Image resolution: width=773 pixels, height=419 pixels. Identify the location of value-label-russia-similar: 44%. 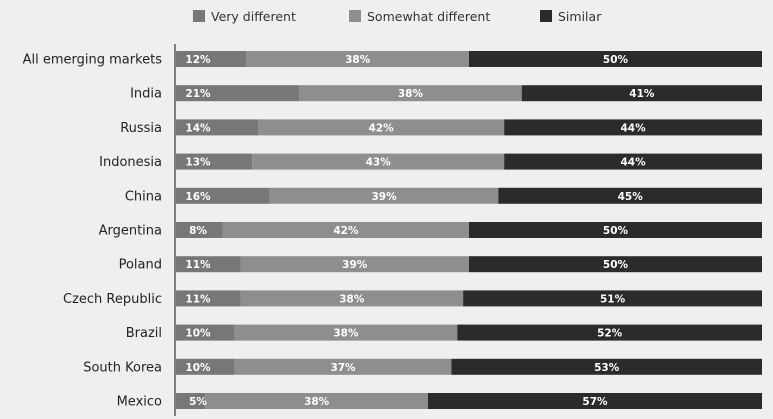
(634, 128).